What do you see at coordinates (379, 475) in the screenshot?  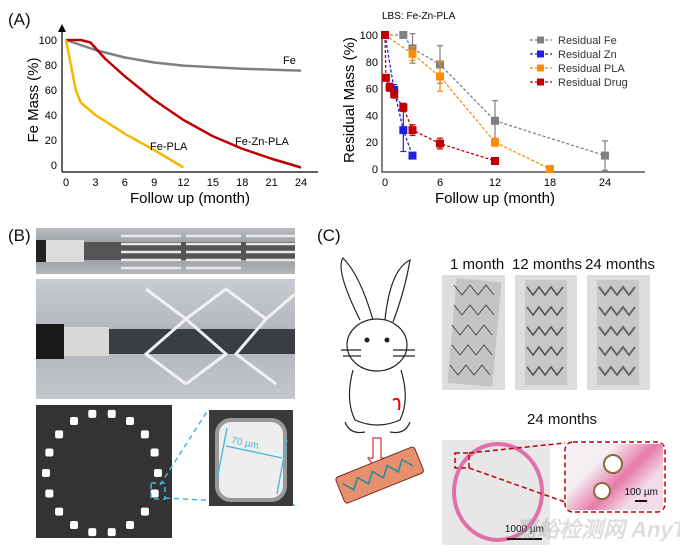 I see `vessel-stent-illustration` at bounding box center [379, 475].